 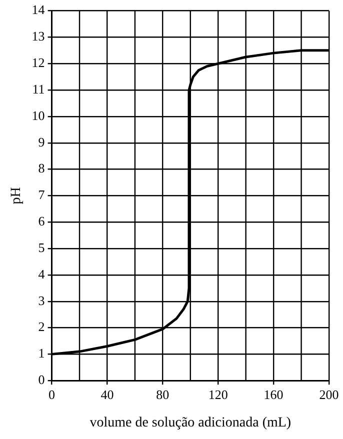 I want to click on x-tick-label: 0, so click(x=52, y=394).